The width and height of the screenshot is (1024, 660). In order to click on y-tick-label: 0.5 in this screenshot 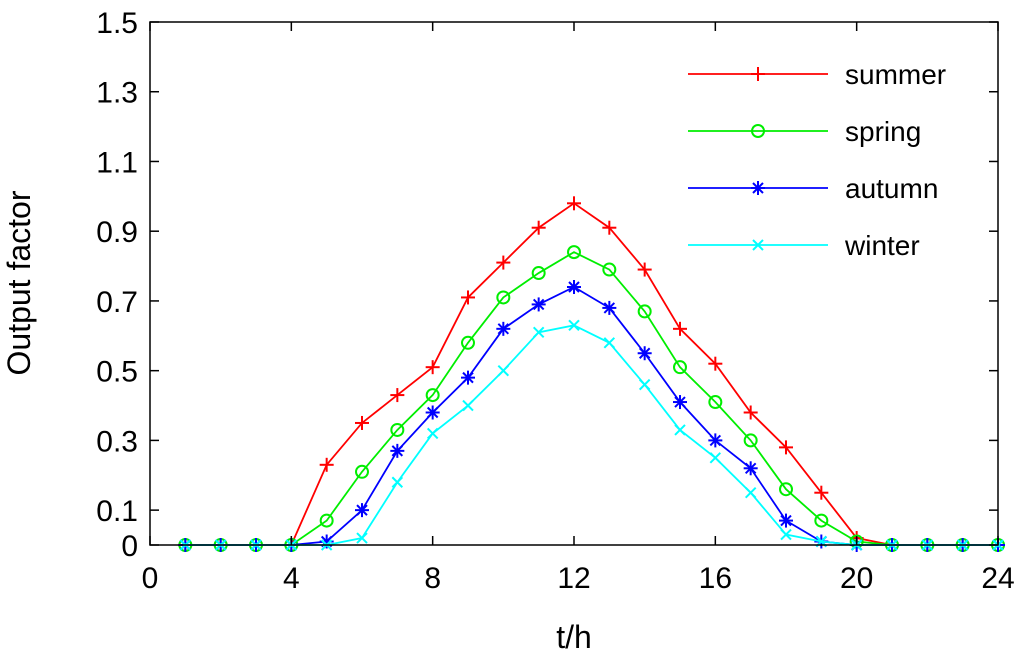, I will do `click(117, 372)`.